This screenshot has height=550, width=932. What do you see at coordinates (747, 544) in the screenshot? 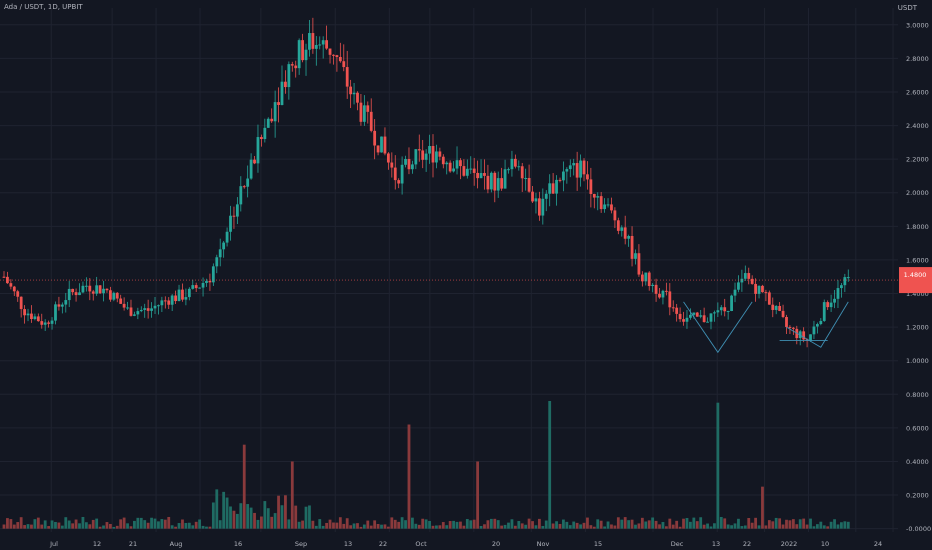
I see `x-tick-label: 22` at bounding box center [747, 544].